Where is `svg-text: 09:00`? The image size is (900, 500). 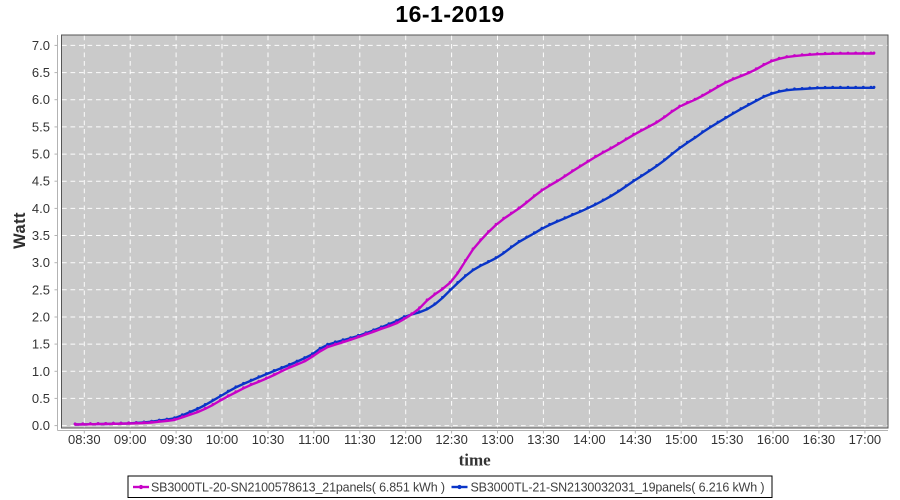
svg-text: 09:00 is located at coordinates (130, 439).